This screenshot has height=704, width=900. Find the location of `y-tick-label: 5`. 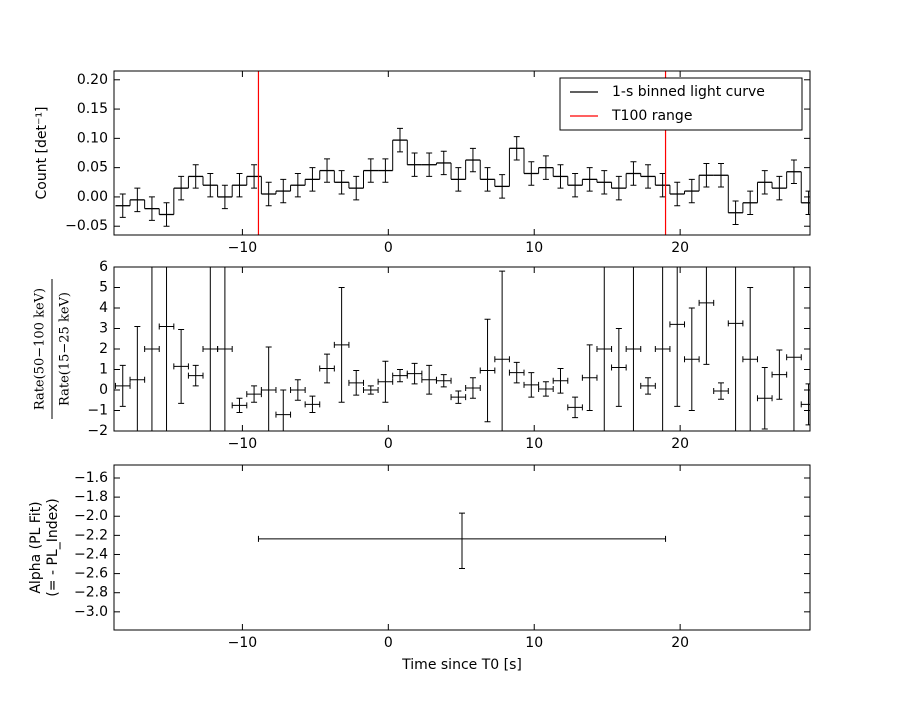

y-tick-label: 5 is located at coordinates (103, 288).